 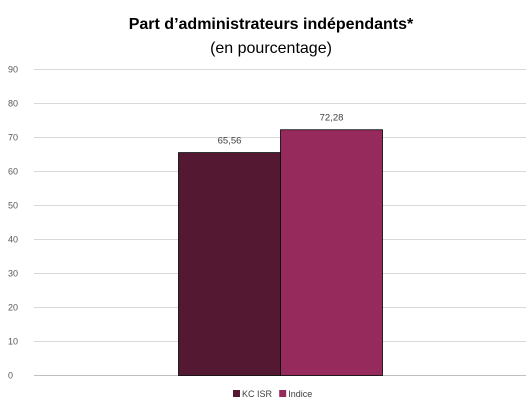 What do you see at coordinates (13, 138) in the screenshot?
I see `y-tick-label: 70` at bounding box center [13, 138].